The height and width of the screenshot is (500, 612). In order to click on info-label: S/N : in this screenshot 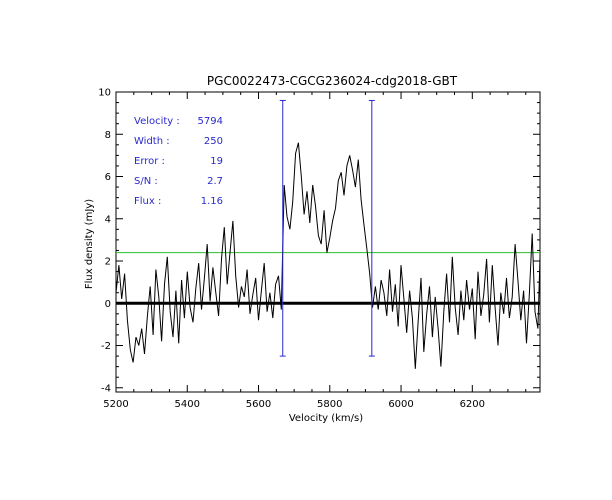, I will do `click(146, 181)`.